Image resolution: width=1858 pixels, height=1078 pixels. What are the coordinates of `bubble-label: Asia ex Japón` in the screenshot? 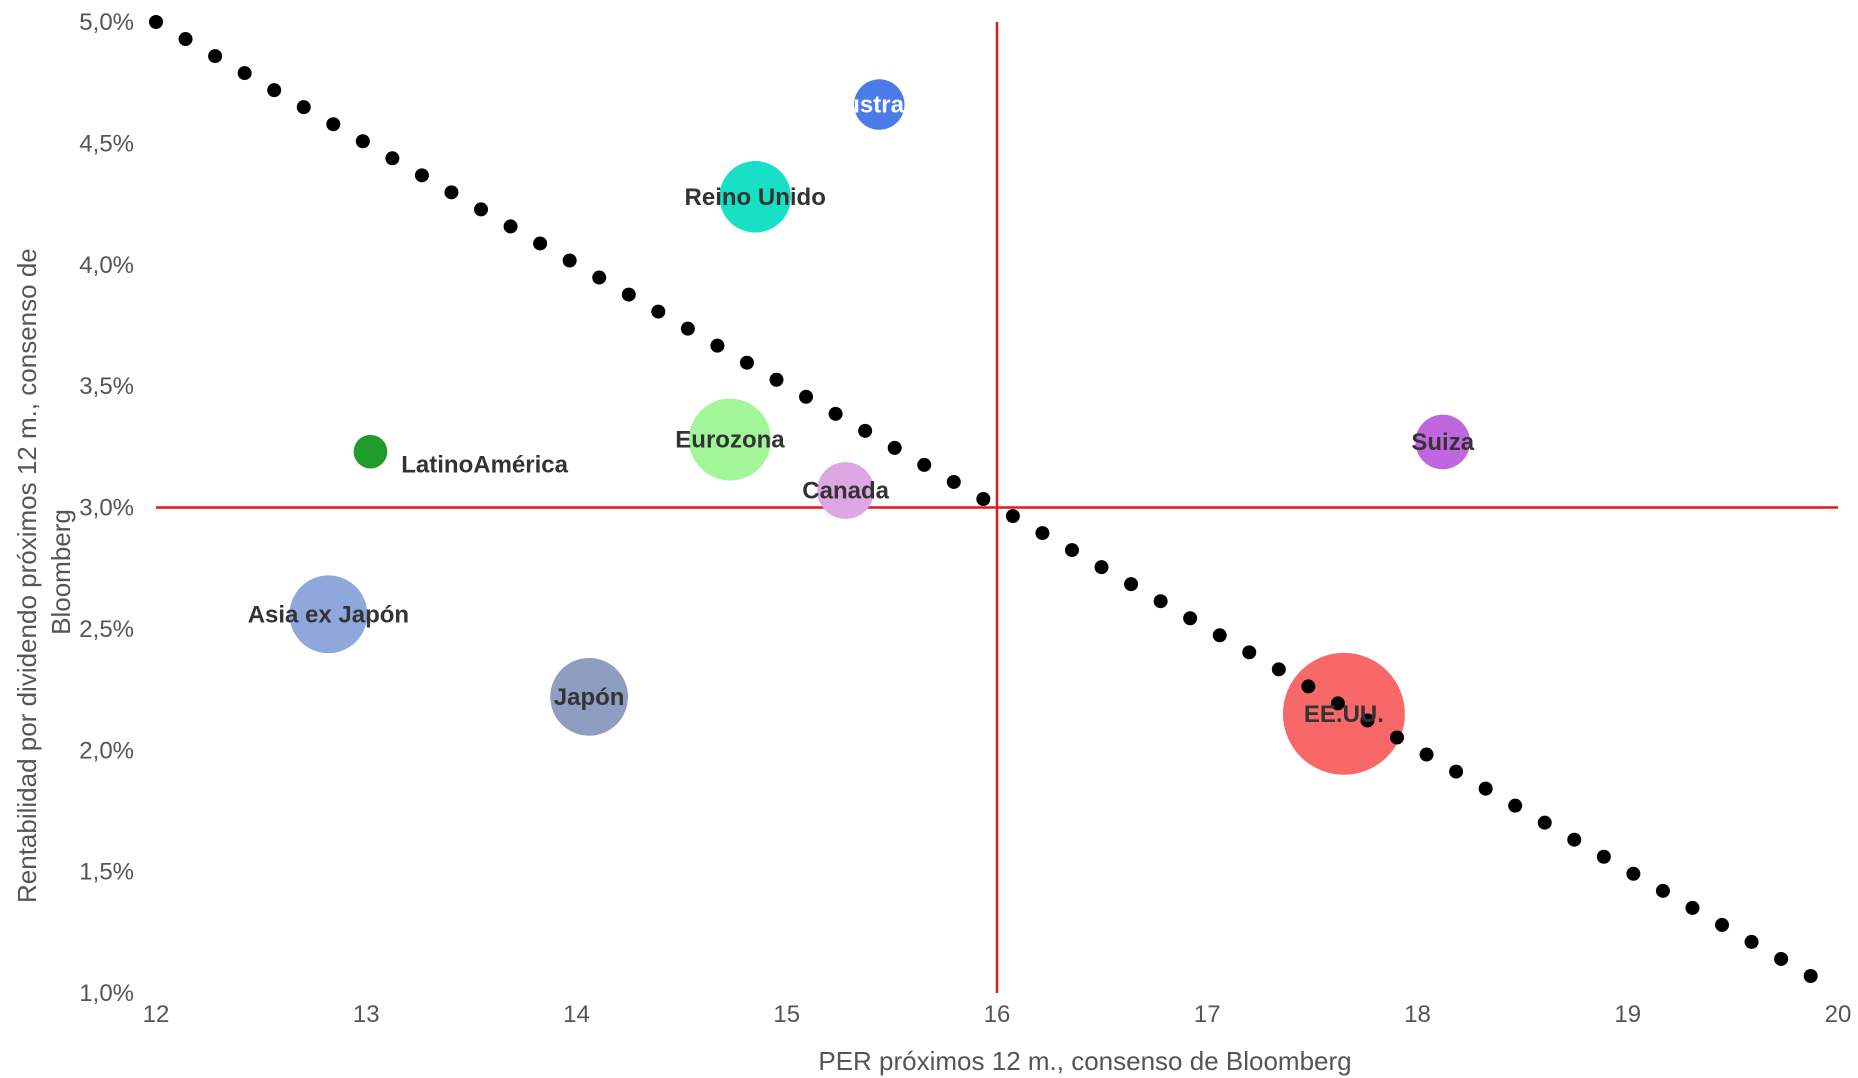 It's located at (328, 614).